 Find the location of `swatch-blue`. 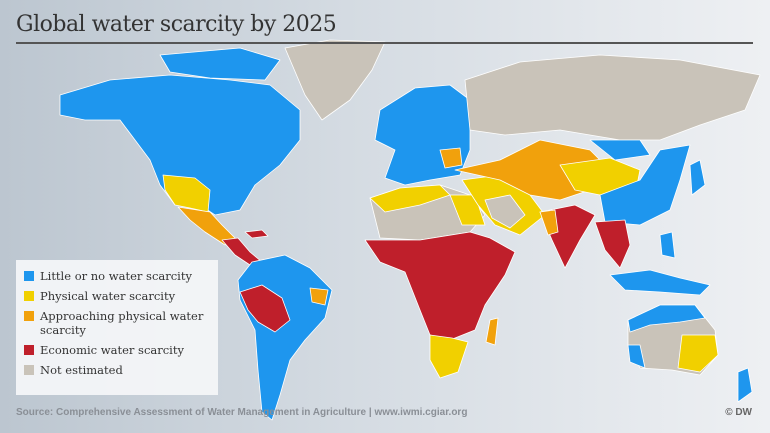

swatch-blue is located at coordinates (29, 276).